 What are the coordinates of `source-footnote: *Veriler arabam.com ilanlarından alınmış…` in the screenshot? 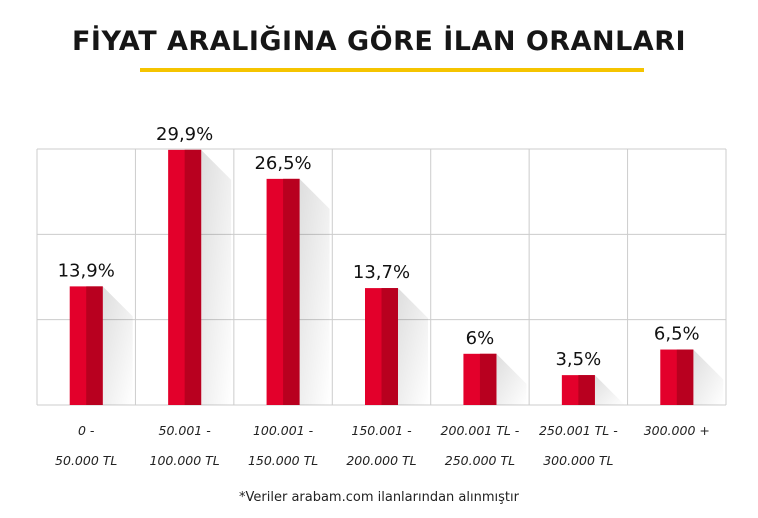 It's located at (379, 497).